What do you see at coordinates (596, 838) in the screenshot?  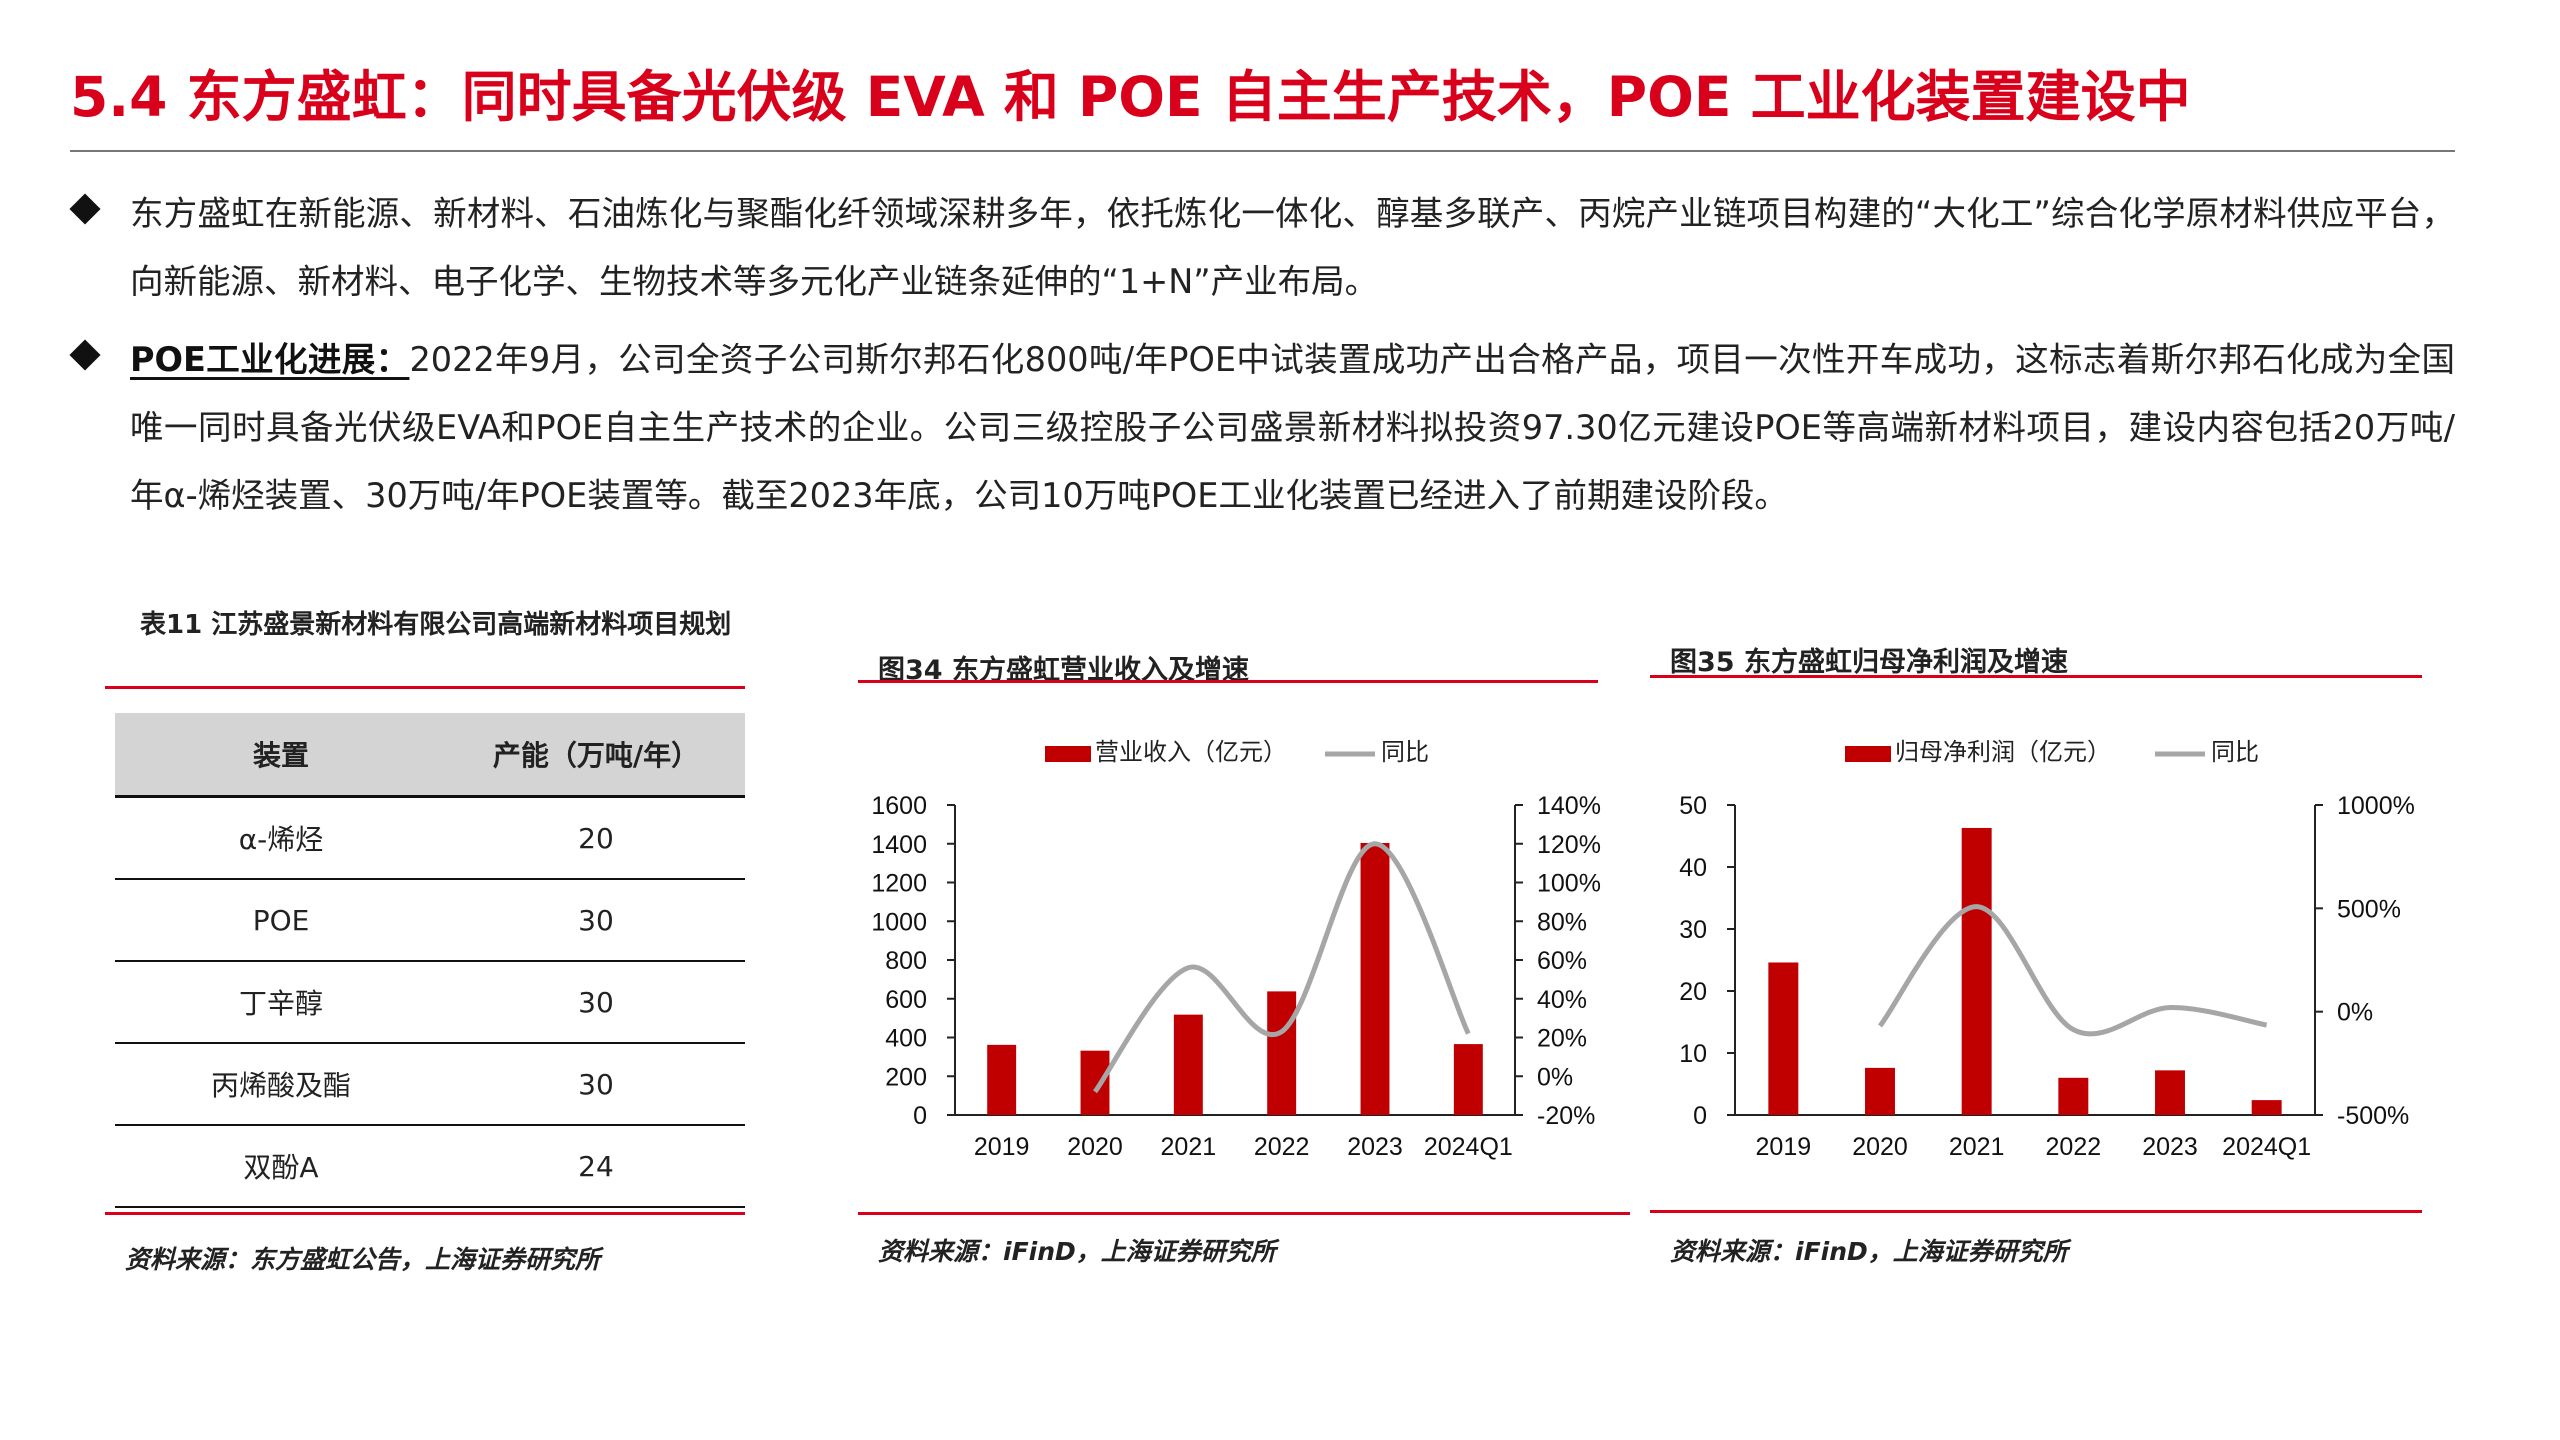 I see `table-cell: 20` at bounding box center [596, 838].